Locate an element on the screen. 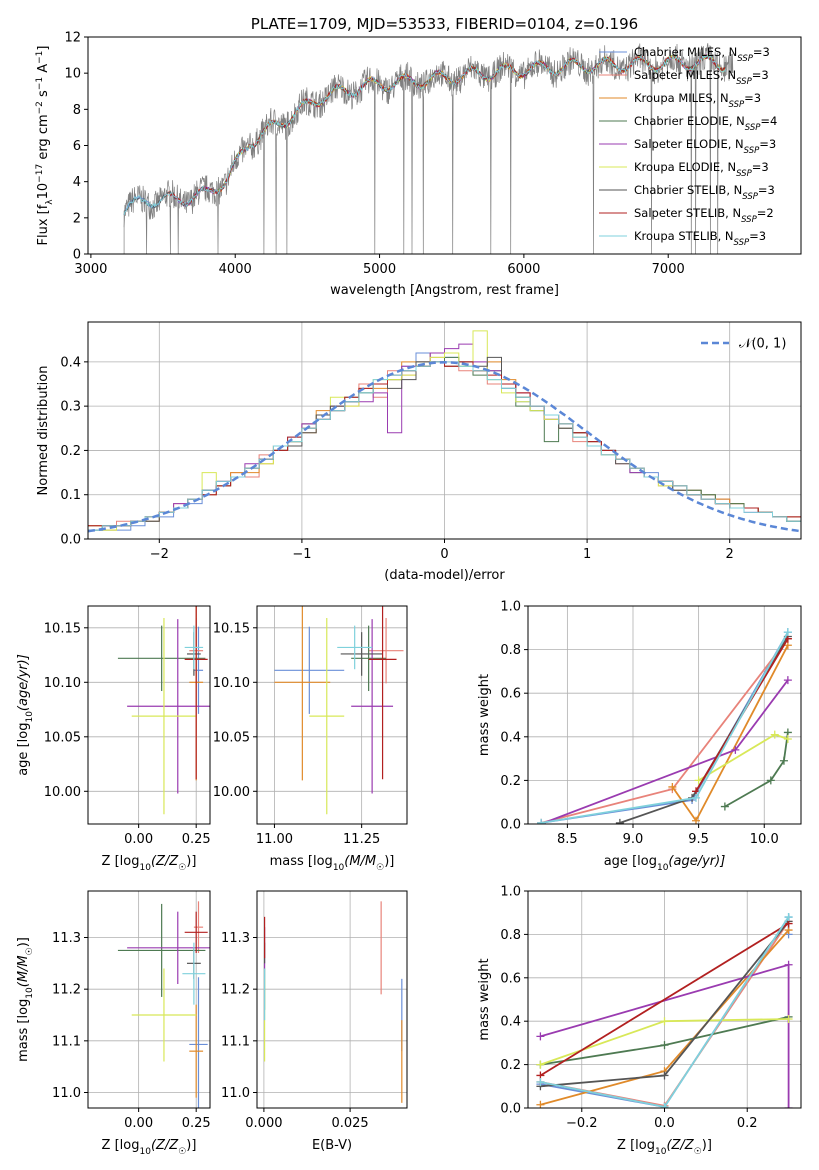 This screenshot has width=819, height=1170. age-vs-Z-ticks: 0.00 0.25 10.00 10.05 10.10 10.15 is located at coordinates (127, 734).